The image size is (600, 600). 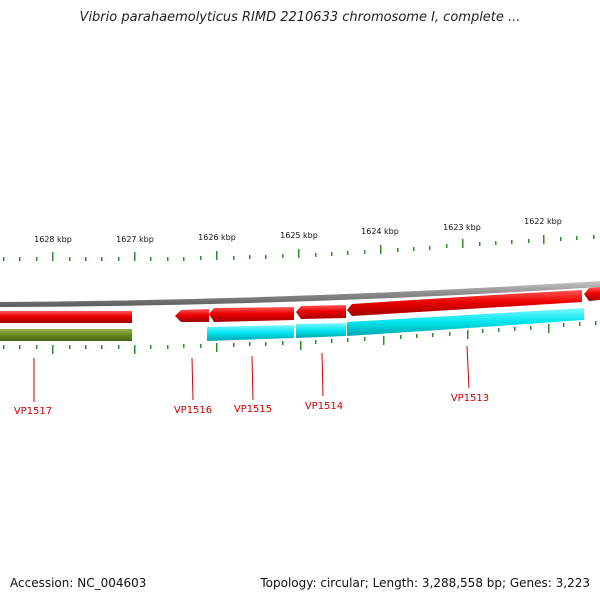 What do you see at coordinates (217, 237) in the screenshot?
I see `kbp-label: 1626 kbp` at bounding box center [217, 237].